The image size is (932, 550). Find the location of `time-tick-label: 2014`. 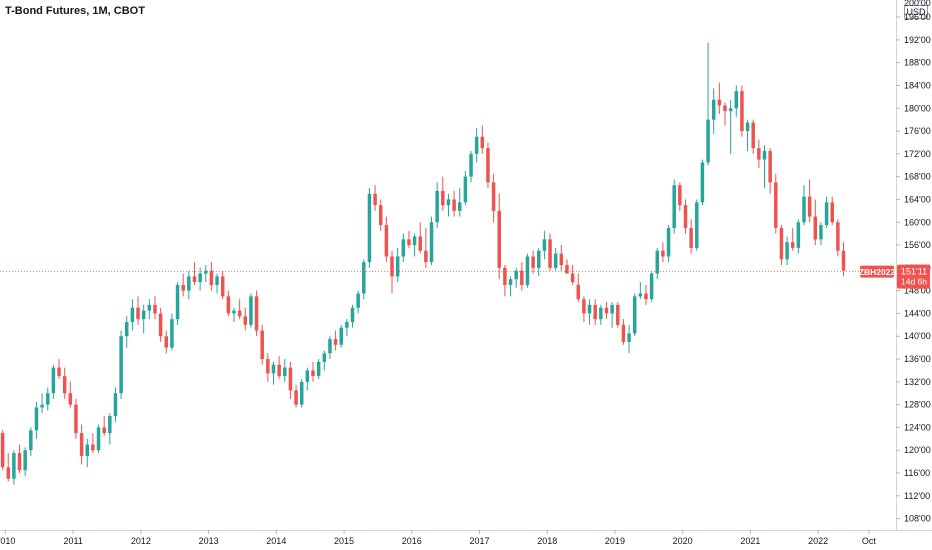

time-tick-label: 2014 is located at coordinates (276, 541).